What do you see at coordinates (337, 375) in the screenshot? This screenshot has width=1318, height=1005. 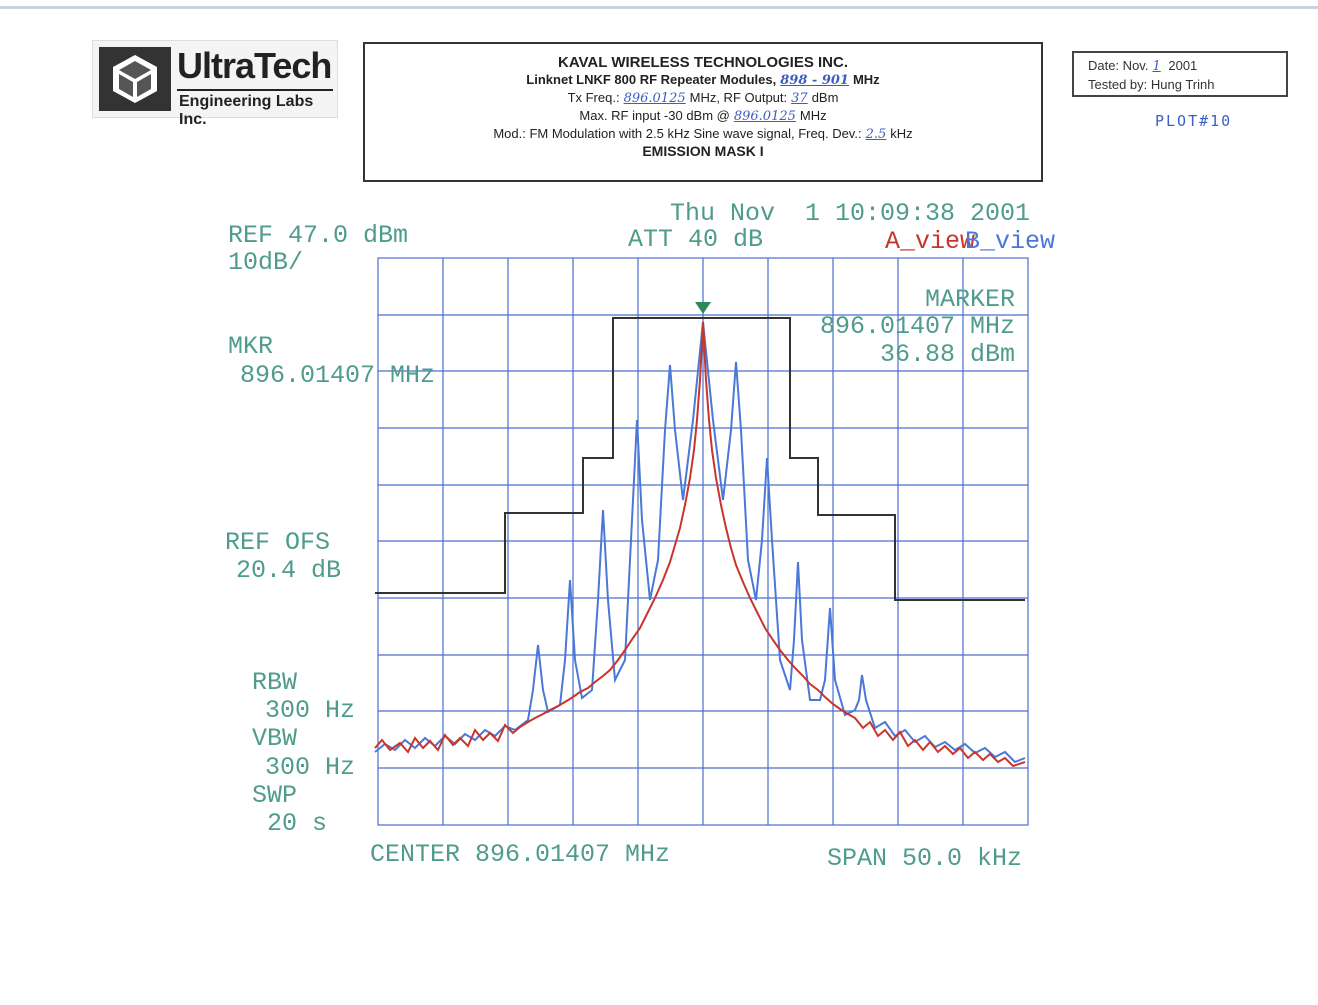 I see `mkr-value: 896.01407 MHz` at bounding box center [337, 375].